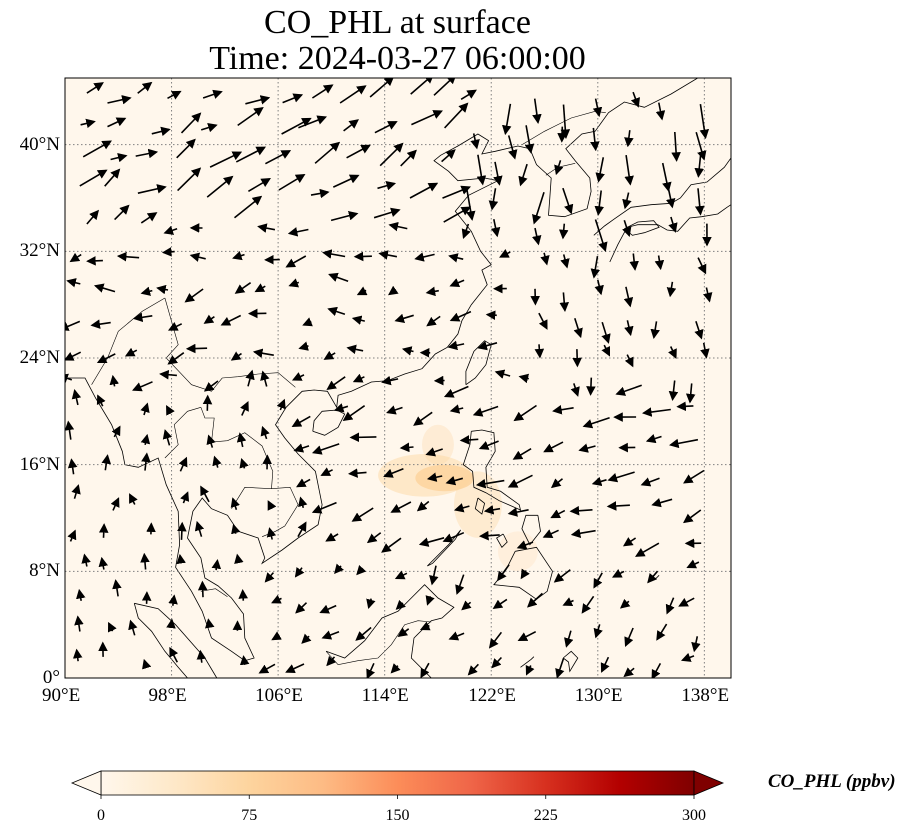  I want to click on plume-patch, so click(438, 444).